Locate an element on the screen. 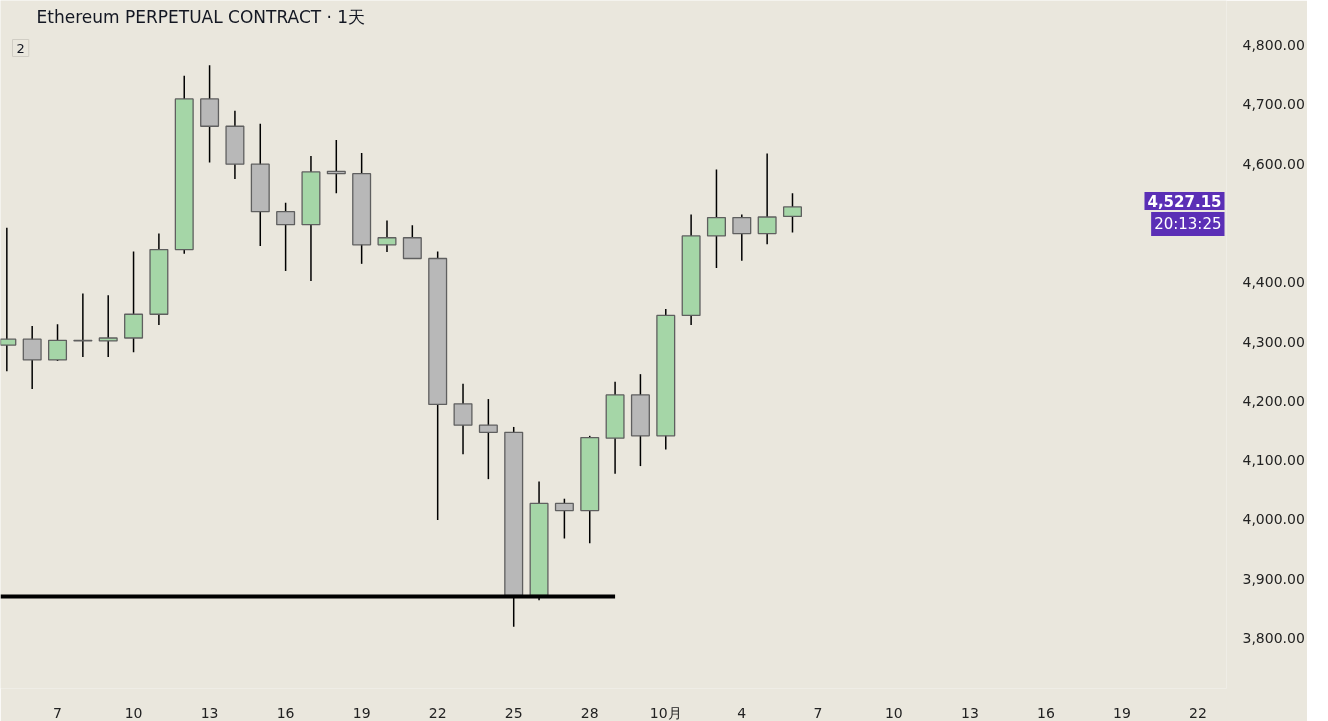  y-tick-label: 4,600.00 is located at coordinates (1273, 163).